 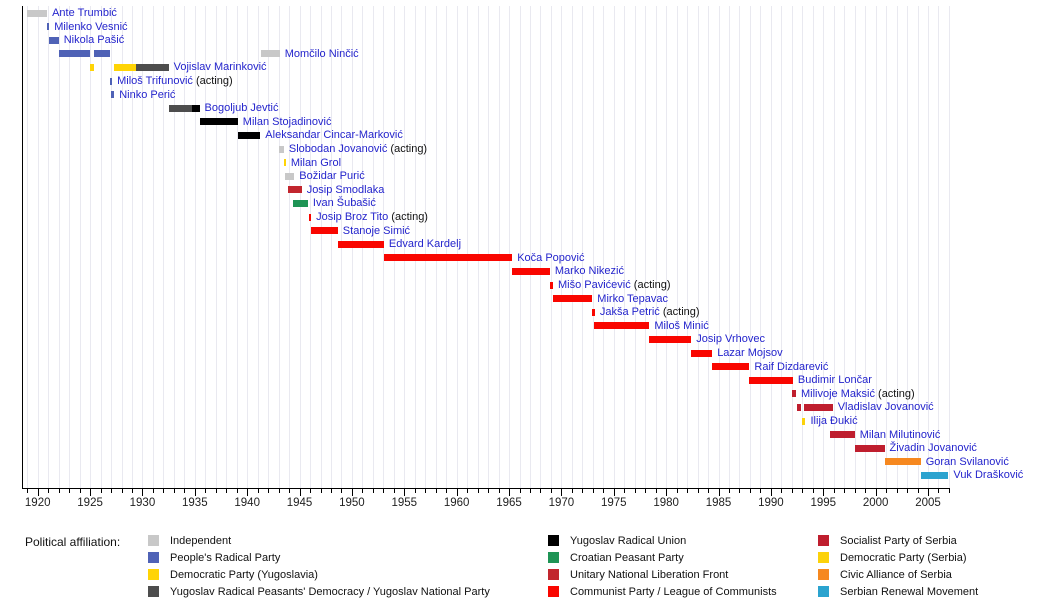 What do you see at coordinates (594, 285) in the screenshot?
I see `minister-name-link: Mišo Pavićević` at bounding box center [594, 285].